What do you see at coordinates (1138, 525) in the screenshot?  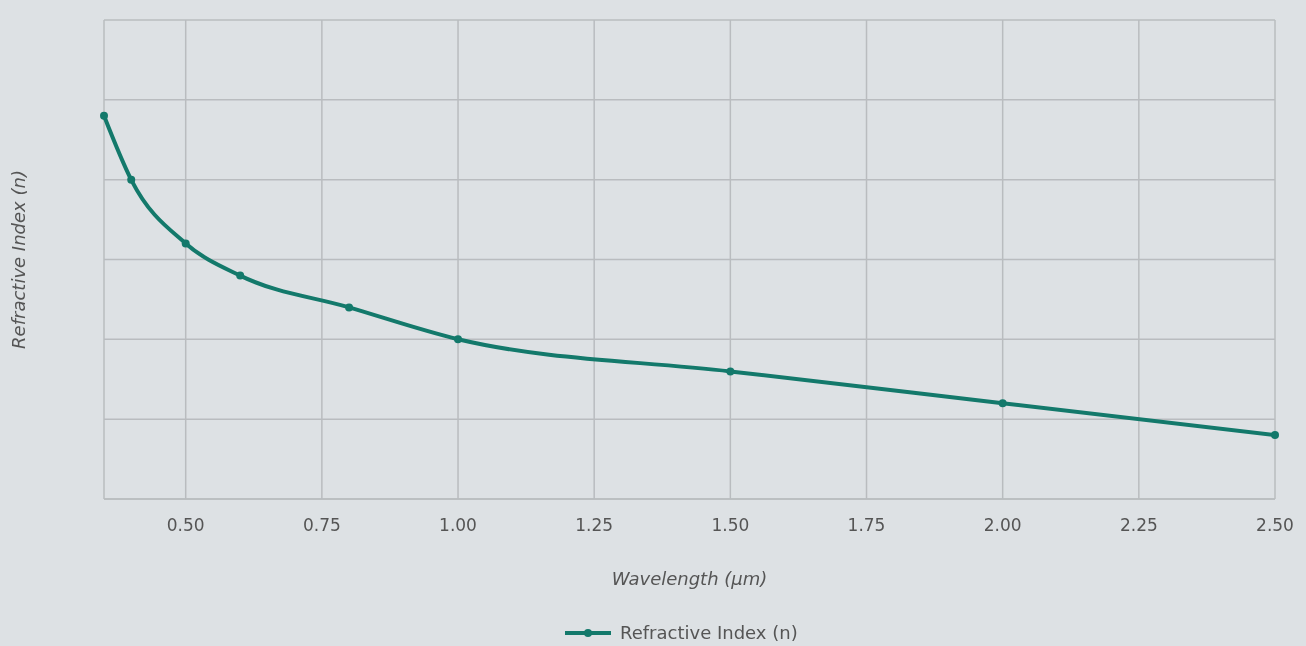 I see `x-tick-label: 2.25` at bounding box center [1138, 525].